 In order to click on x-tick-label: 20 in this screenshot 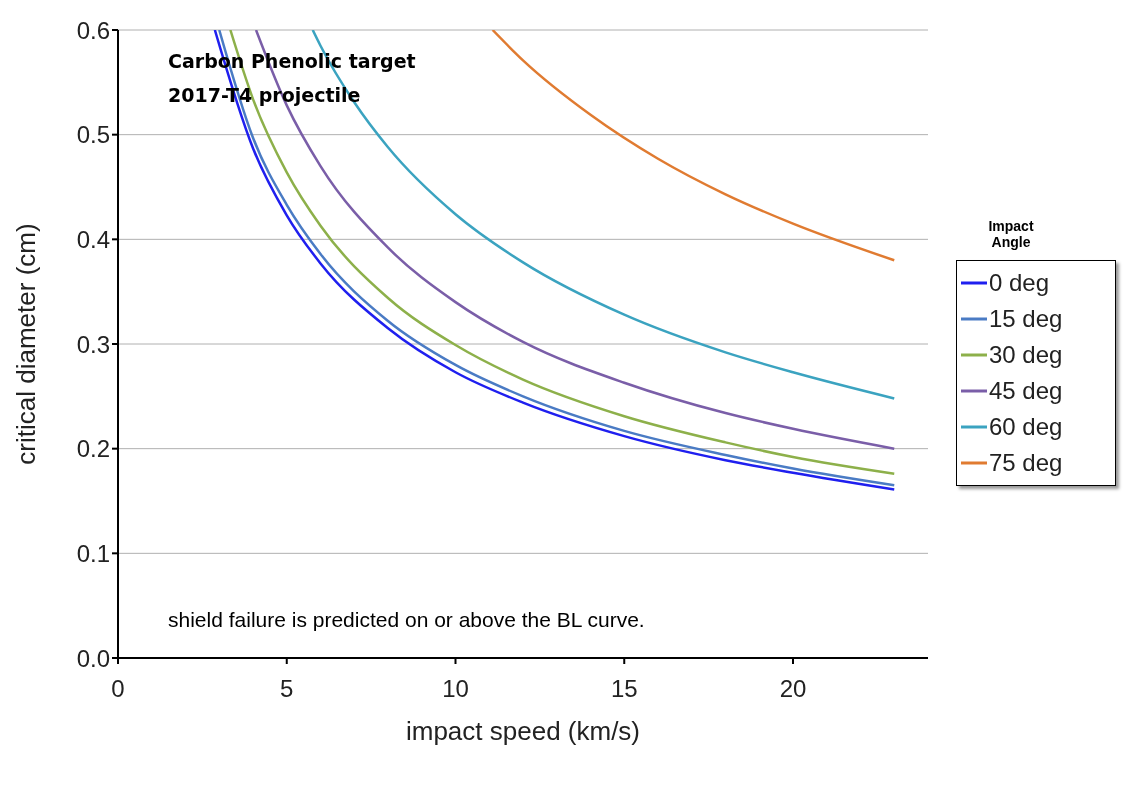, I will do `click(793, 689)`.